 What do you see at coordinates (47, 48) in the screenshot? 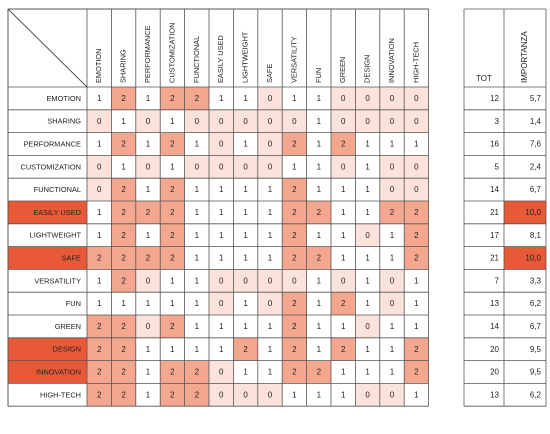
I see `corner-diagonal` at bounding box center [47, 48].